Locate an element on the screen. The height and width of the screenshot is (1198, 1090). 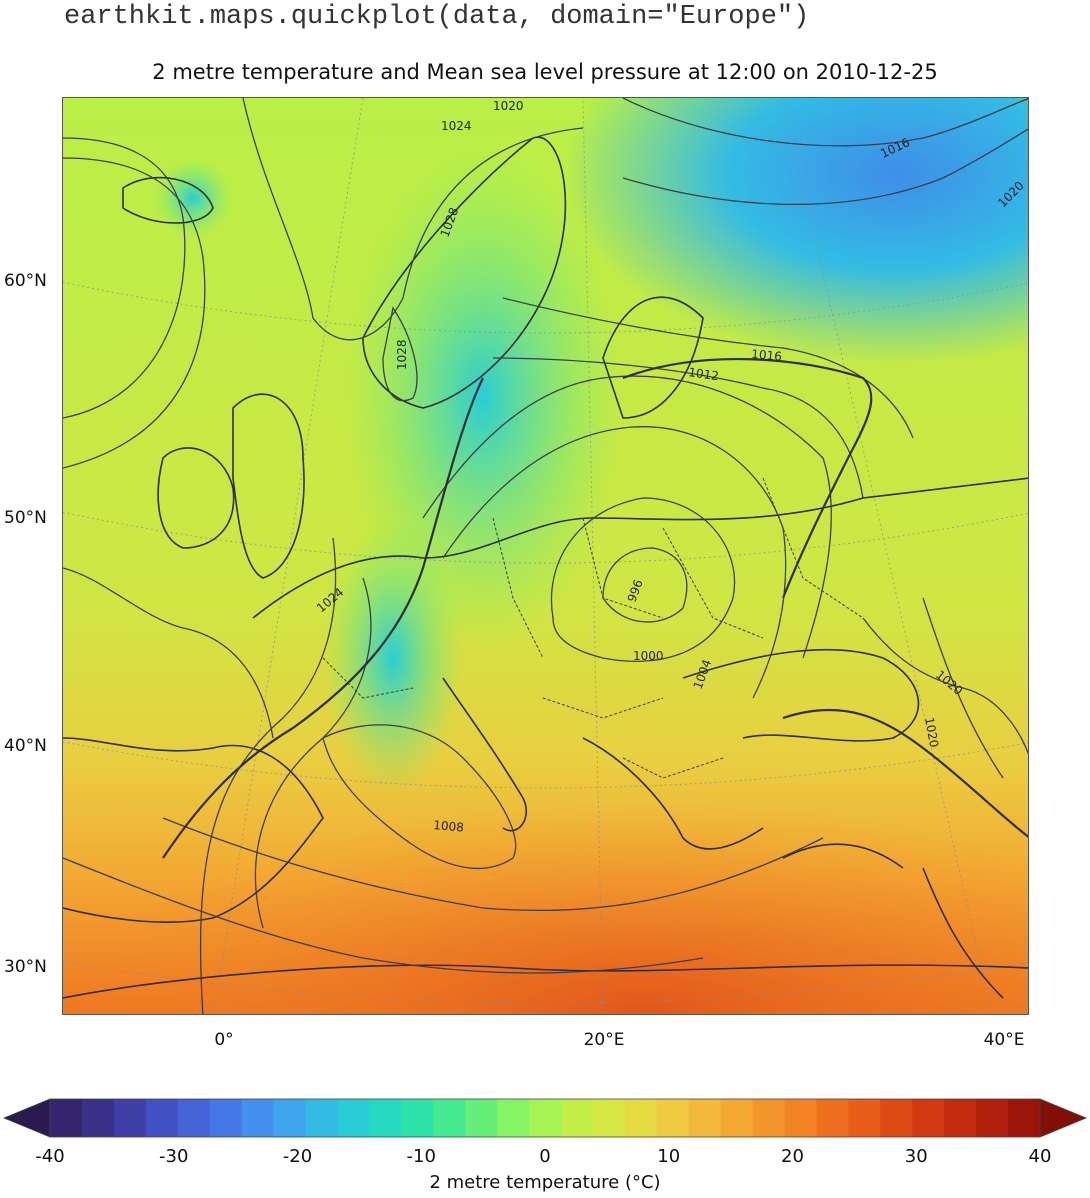
colorbar-cells is located at coordinates (545, 1118).